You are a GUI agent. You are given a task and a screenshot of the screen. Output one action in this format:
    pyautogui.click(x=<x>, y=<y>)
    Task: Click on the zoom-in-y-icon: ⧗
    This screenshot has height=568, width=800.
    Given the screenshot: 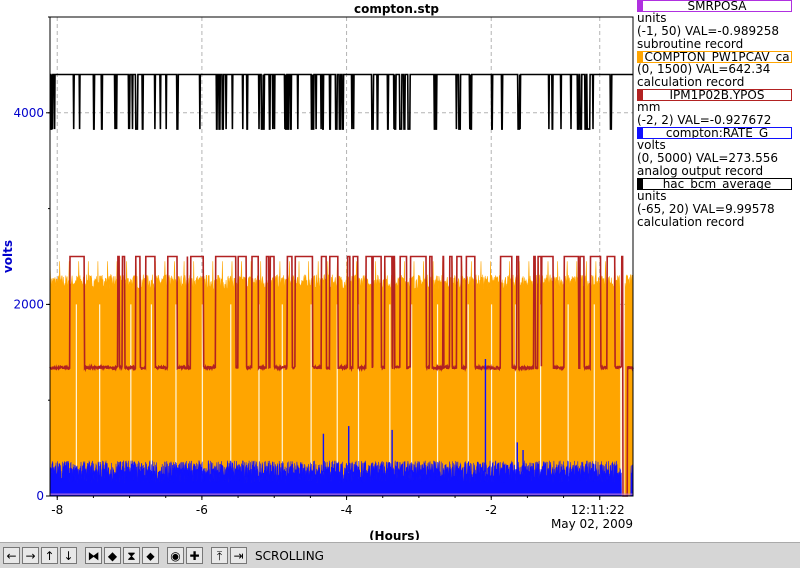 What is the action you would take?
    pyautogui.click(x=131, y=555)
    